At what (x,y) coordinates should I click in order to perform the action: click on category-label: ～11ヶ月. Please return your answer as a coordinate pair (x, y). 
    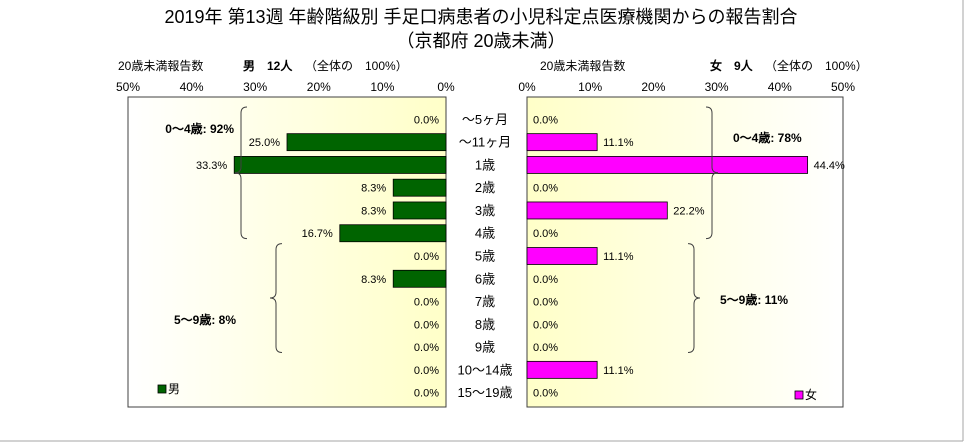
    Looking at the image, I should click on (485, 142).